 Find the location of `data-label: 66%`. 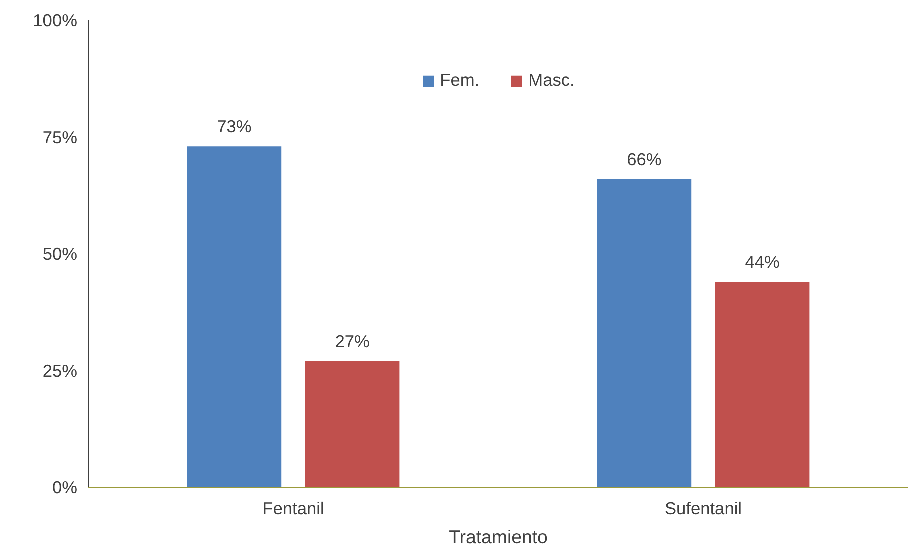

data-label: 66% is located at coordinates (644, 159).